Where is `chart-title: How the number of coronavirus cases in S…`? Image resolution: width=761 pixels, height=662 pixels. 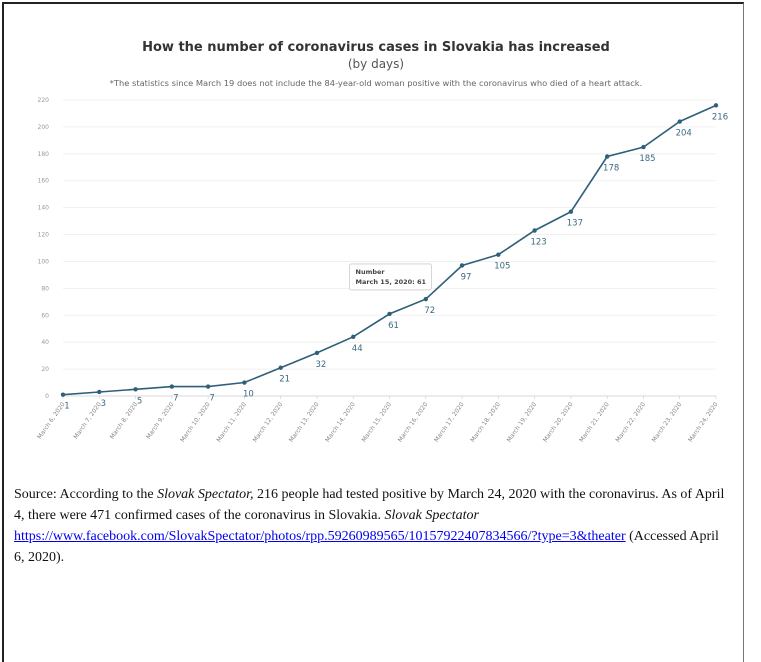
chart-title: How the number of coronavirus cases in S… is located at coordinates (376, 47).